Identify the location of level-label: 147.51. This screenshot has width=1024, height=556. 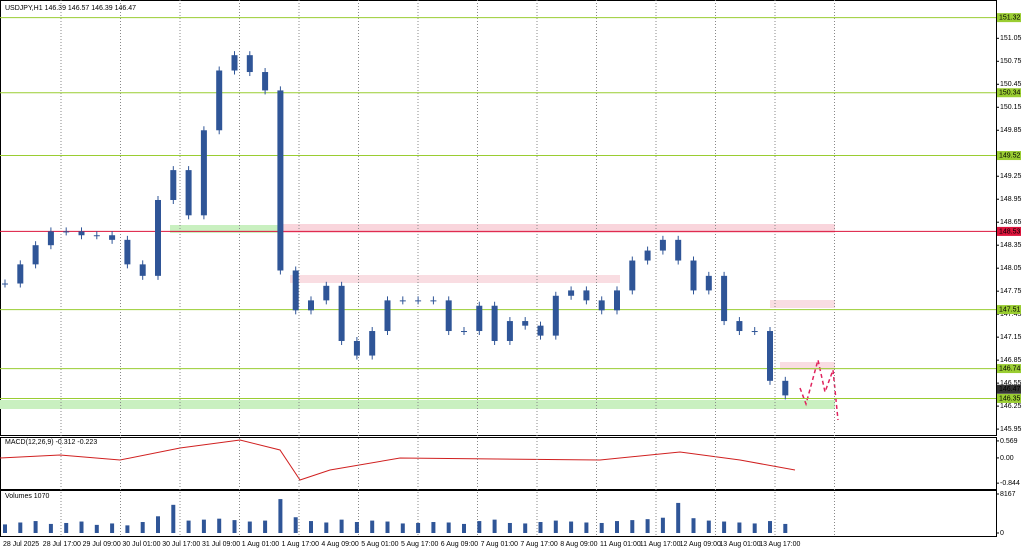
(1010, 309).